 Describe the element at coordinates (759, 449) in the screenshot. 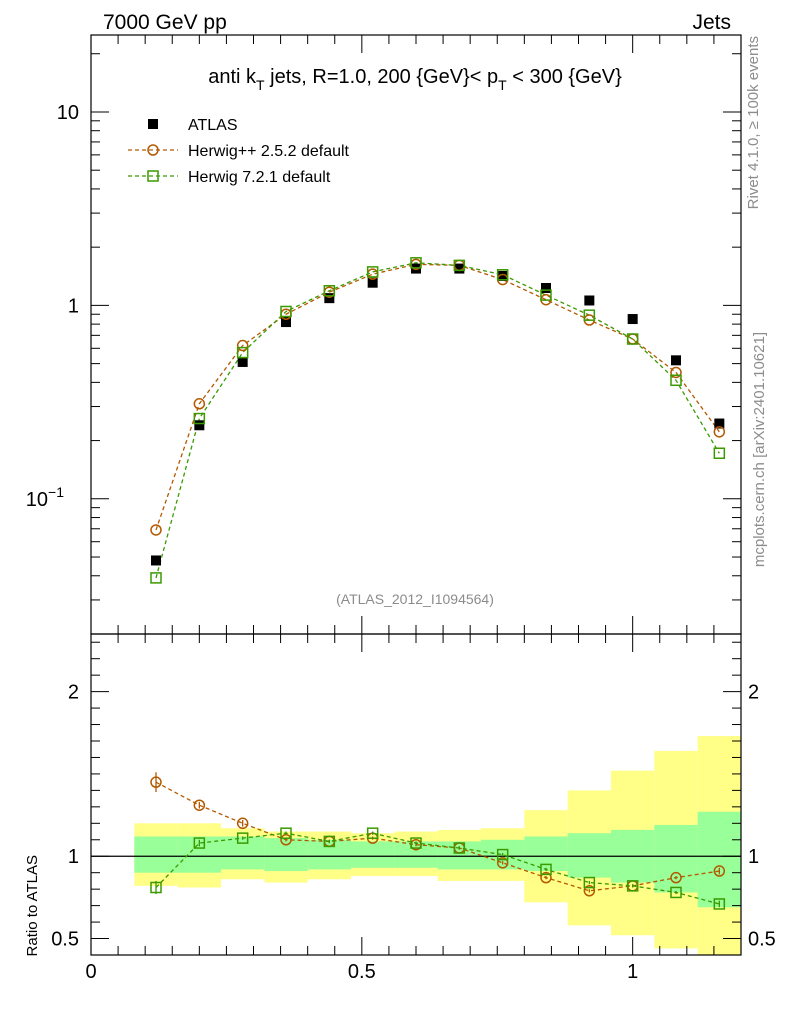

I see `mcplots-label: mcplots.cern.ch [arXiv:2401.10621]` at that location.